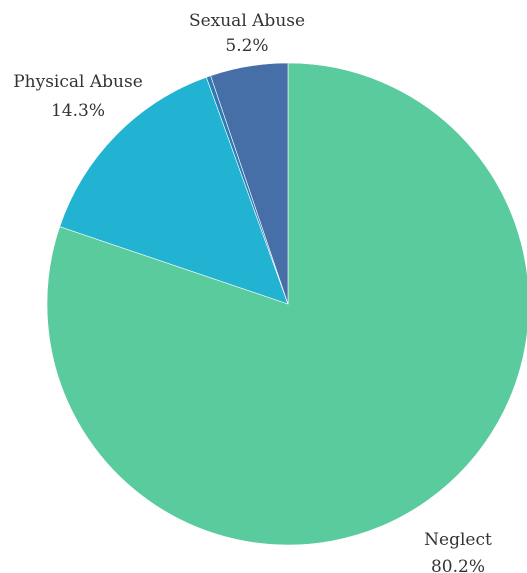 The width and height of the screenshot is (527, 573). Describe the element at coordinates (247, 21) in the screenshot. I see `slice-label-sexual-abuse: Sexual Abuse` at that location.